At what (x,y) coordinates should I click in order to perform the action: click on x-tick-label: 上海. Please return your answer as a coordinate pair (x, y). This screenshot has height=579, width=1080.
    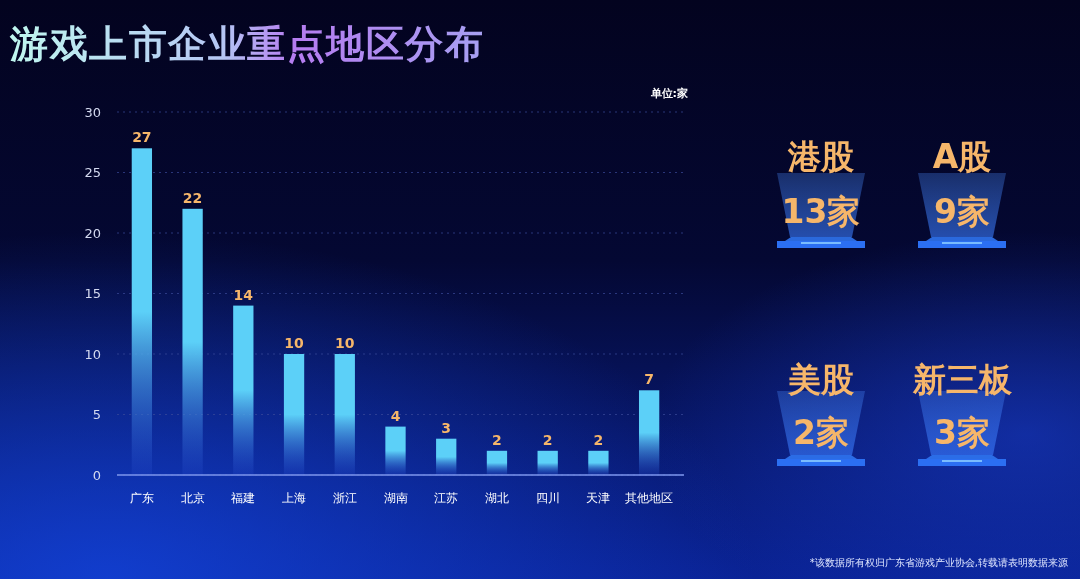
    Looking at the image, I should click on (294, 498).